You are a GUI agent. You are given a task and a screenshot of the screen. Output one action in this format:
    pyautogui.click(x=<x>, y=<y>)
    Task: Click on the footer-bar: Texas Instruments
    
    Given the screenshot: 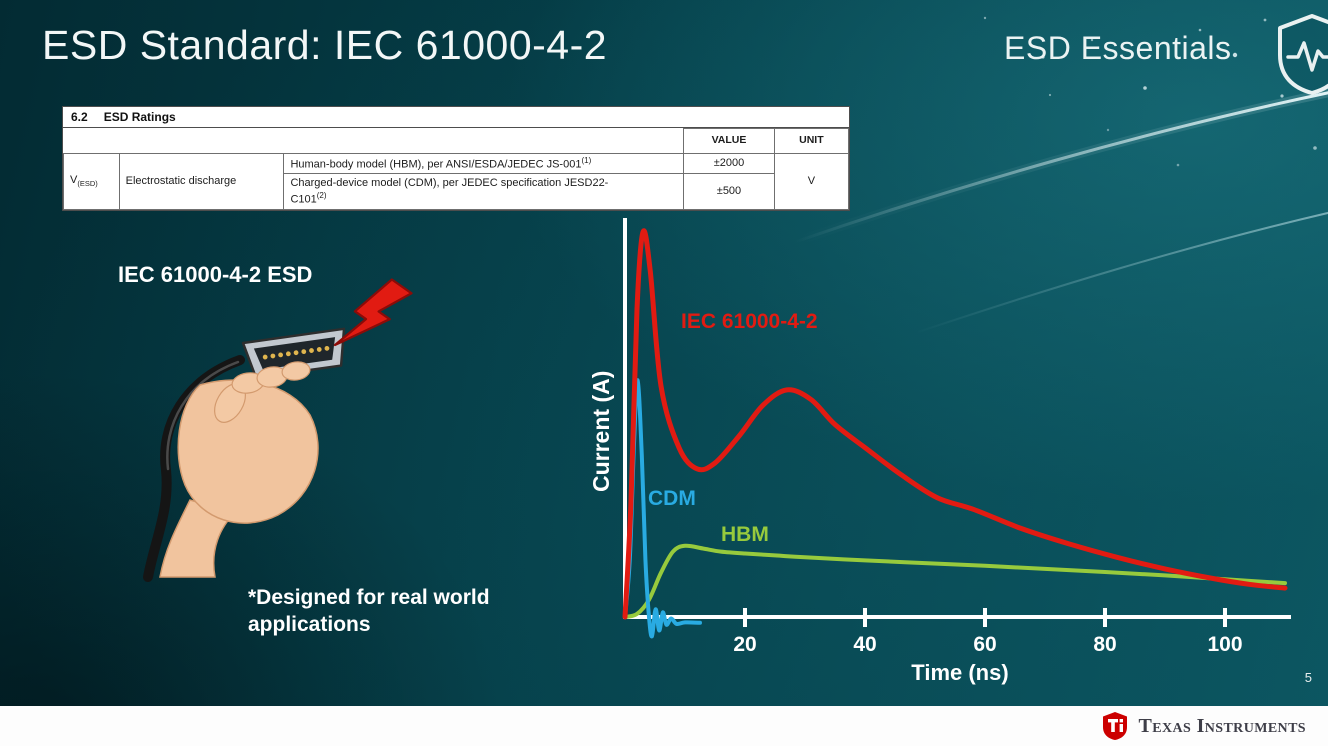 What is the action you would take?
    pyautogui.click(x=664, y=726)
    